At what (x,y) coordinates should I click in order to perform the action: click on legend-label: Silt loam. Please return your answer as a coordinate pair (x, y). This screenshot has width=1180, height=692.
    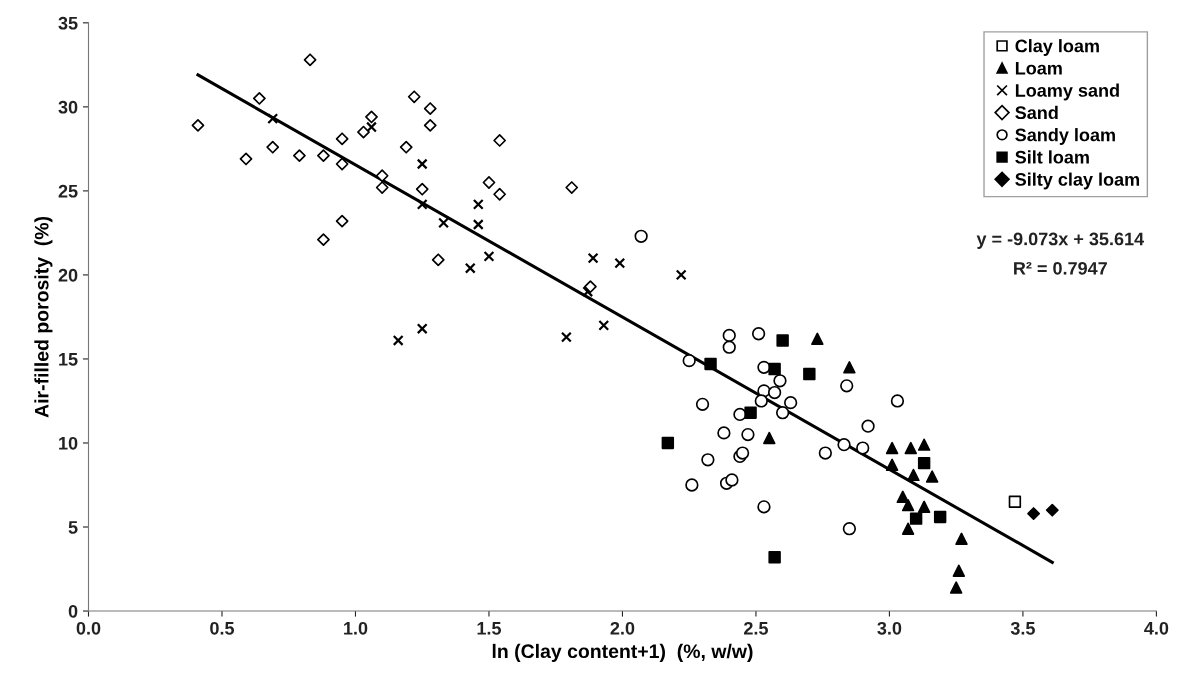
    Looking at the image, I should click on (1052, 157).